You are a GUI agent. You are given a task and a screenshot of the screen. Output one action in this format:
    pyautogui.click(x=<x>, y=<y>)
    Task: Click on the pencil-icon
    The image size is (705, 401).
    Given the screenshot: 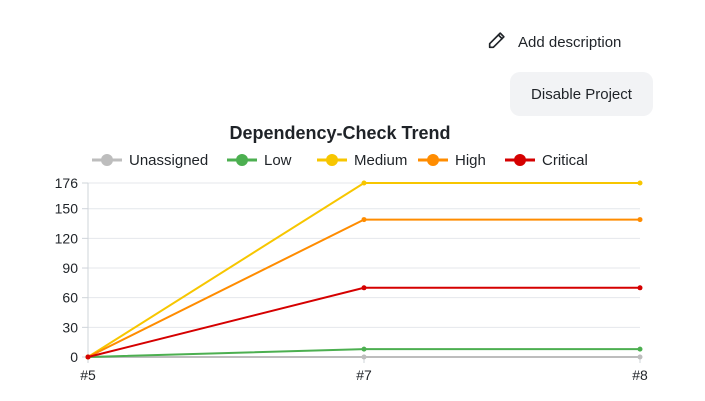 What is the action you would take?
    pyautogui.click(x=497, y=42)
    